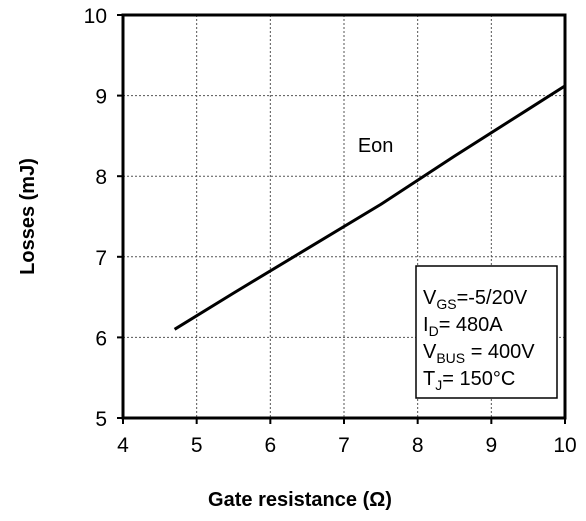 The height and width of the screenshot is (521, 586). I want to click on y-tick-label: 9, so click(101, 97).